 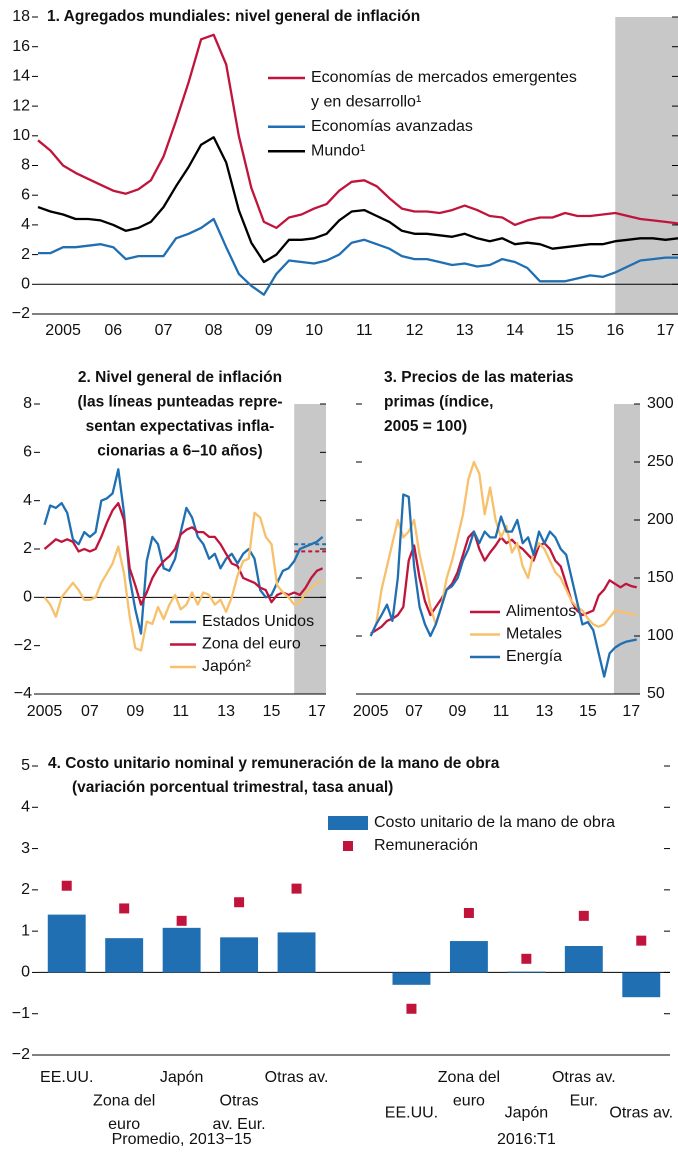 What do you see at coordinates (182, 1139) in the screenshot?
I see `group-label: Promedio, 2013−15` at bounding box center [182, 1139].